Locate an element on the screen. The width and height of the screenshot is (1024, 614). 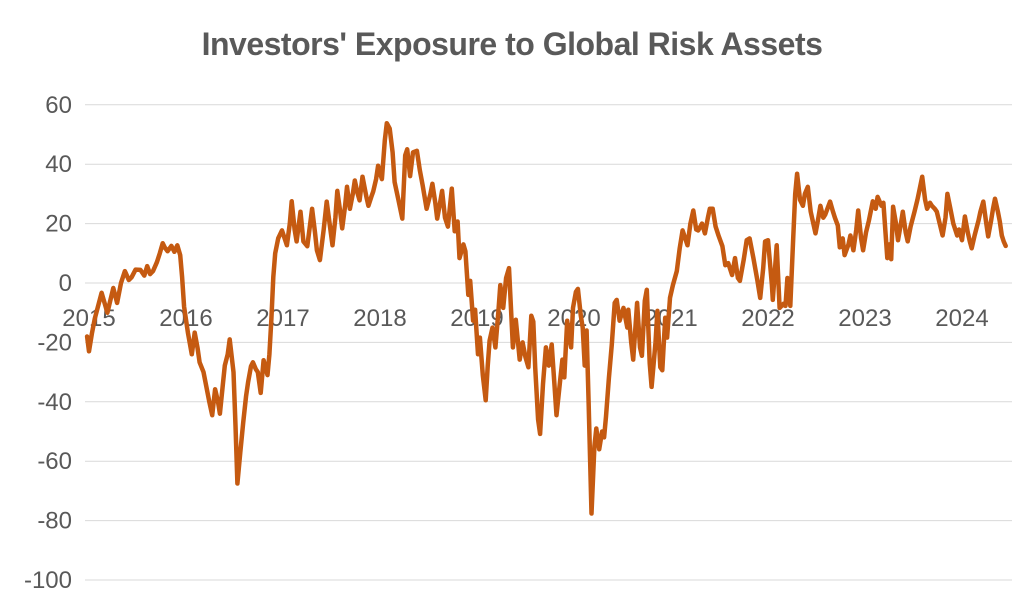
y-axis-label: -100 is located at coordinates (48, 580).